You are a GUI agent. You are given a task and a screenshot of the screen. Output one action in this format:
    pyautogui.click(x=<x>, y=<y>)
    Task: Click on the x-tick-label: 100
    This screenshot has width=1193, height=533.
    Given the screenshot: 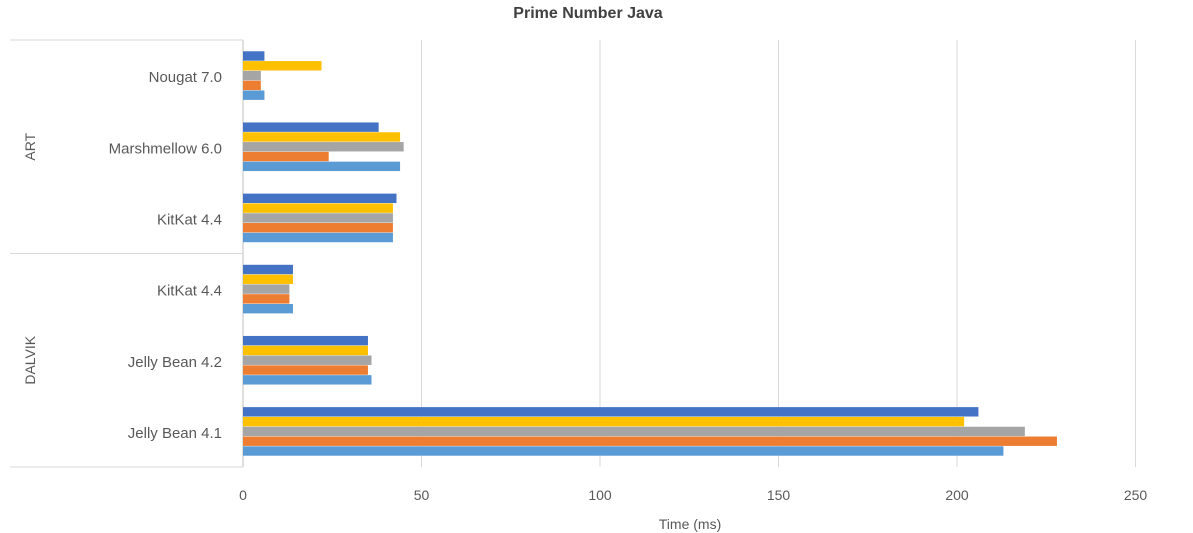 What is the action you would take?
    pyautogui.click(x=600, y=495)
    